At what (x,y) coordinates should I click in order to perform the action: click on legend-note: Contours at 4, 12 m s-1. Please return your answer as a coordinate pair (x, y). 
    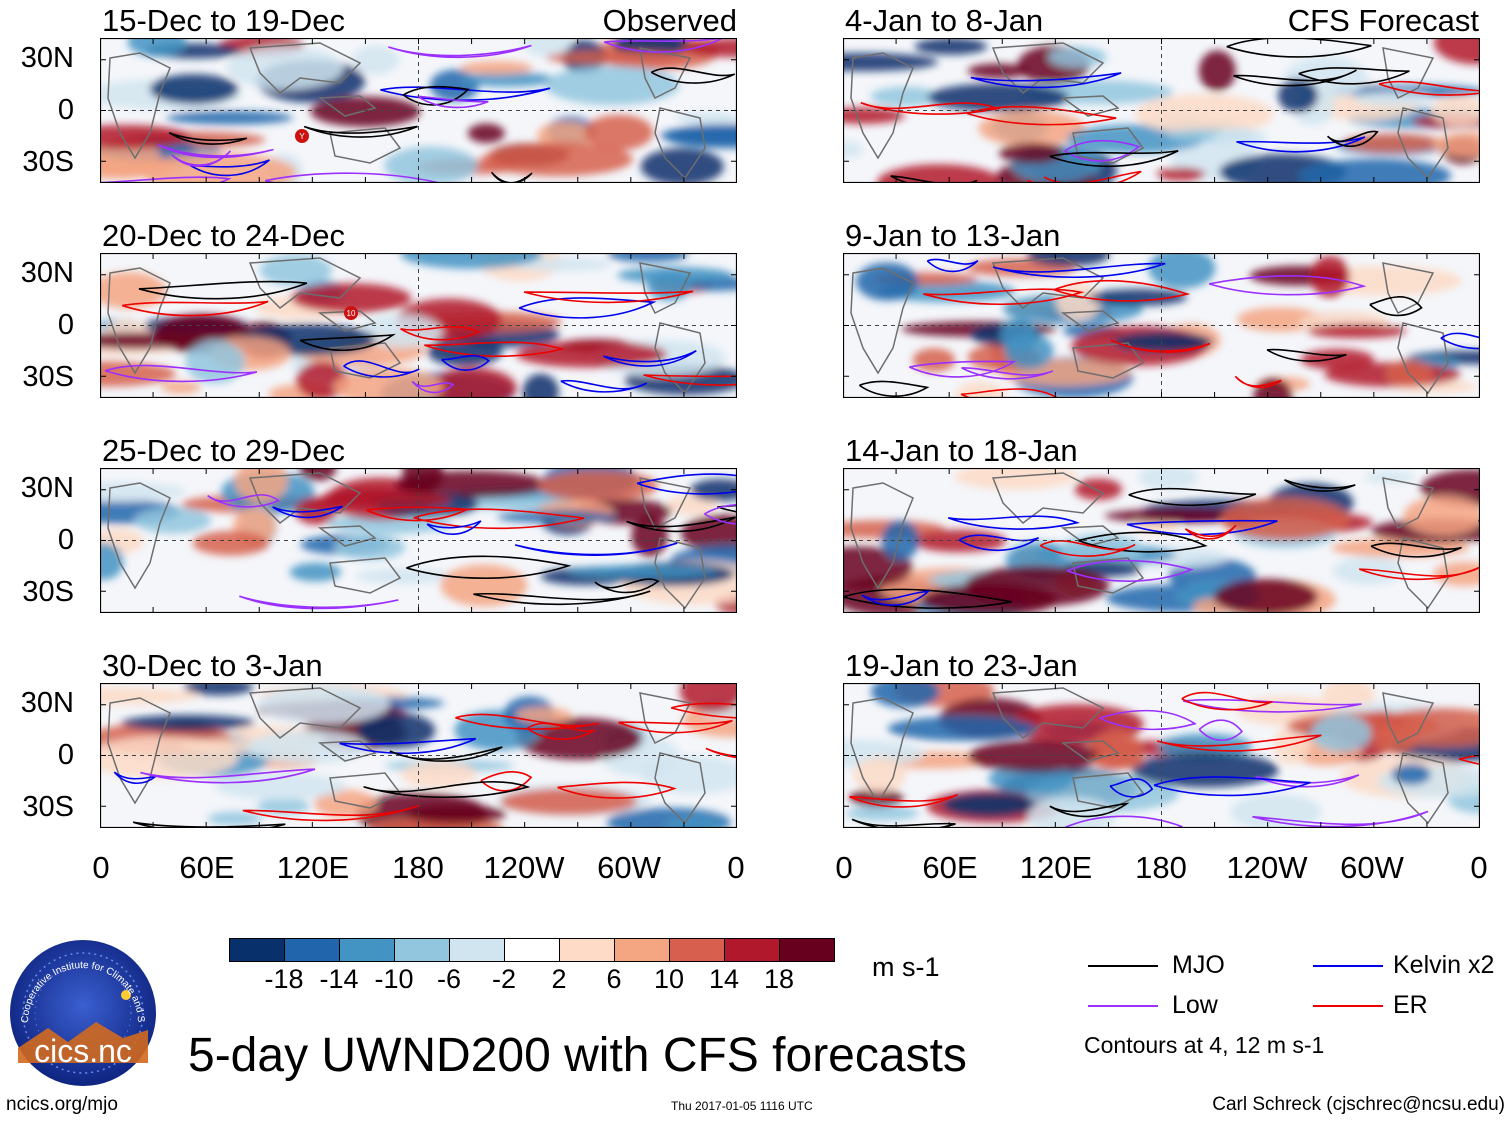
    Looking at the image, I should click on (1204, 1045).